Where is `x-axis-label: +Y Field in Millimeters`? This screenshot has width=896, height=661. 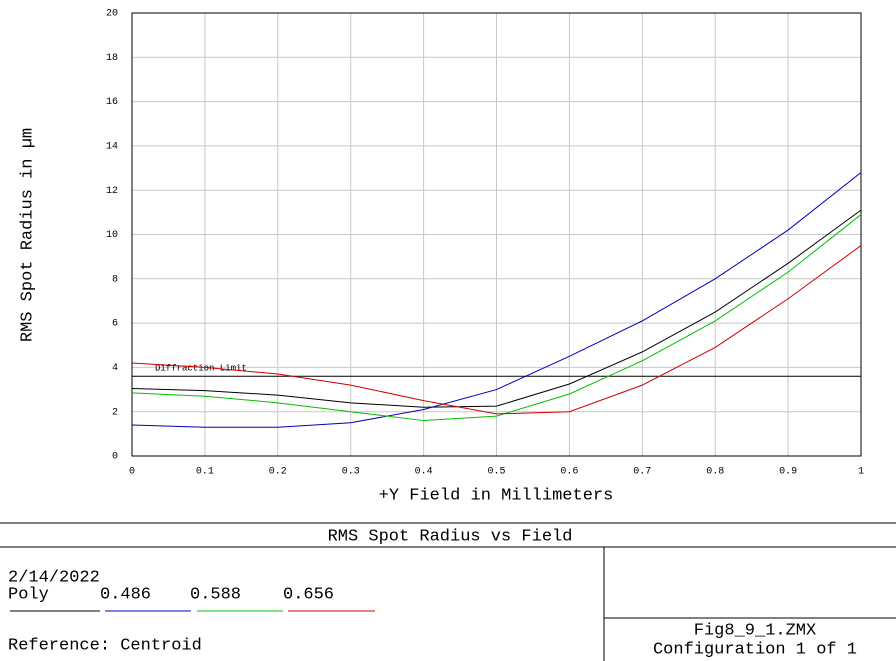 x-axis-label: +Y Field in Millimeters is located at coordinates (496, 495).